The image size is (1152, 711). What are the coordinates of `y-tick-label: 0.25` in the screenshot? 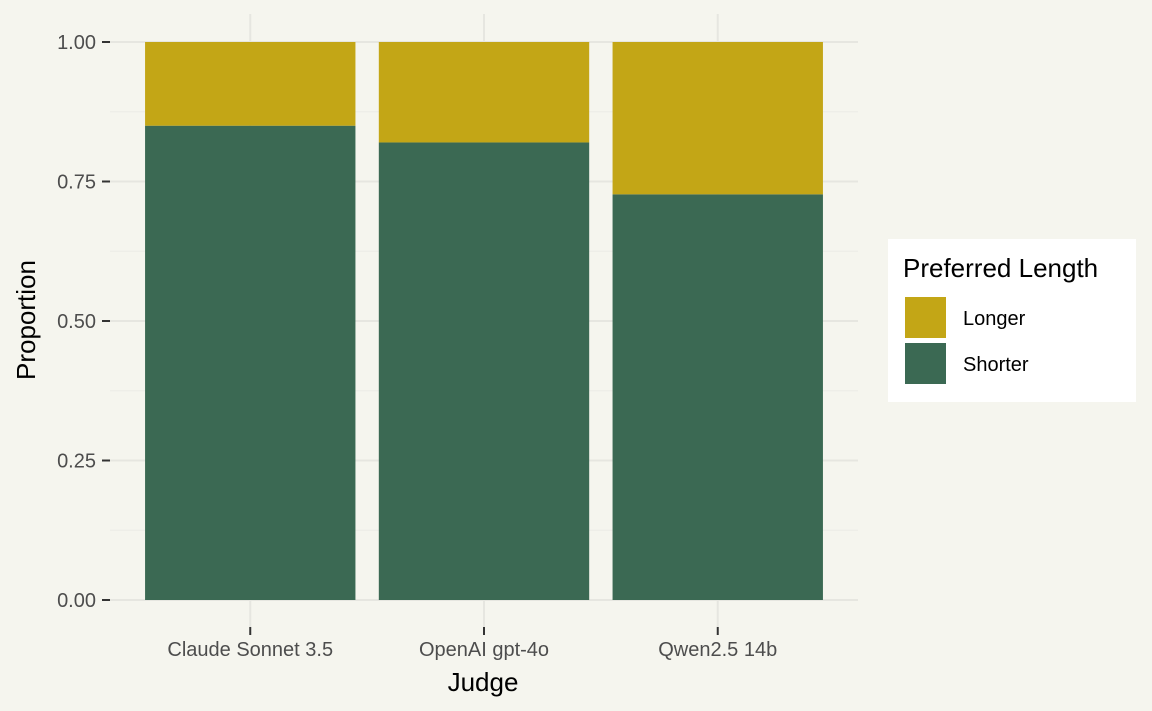 It's located at (76, 462).